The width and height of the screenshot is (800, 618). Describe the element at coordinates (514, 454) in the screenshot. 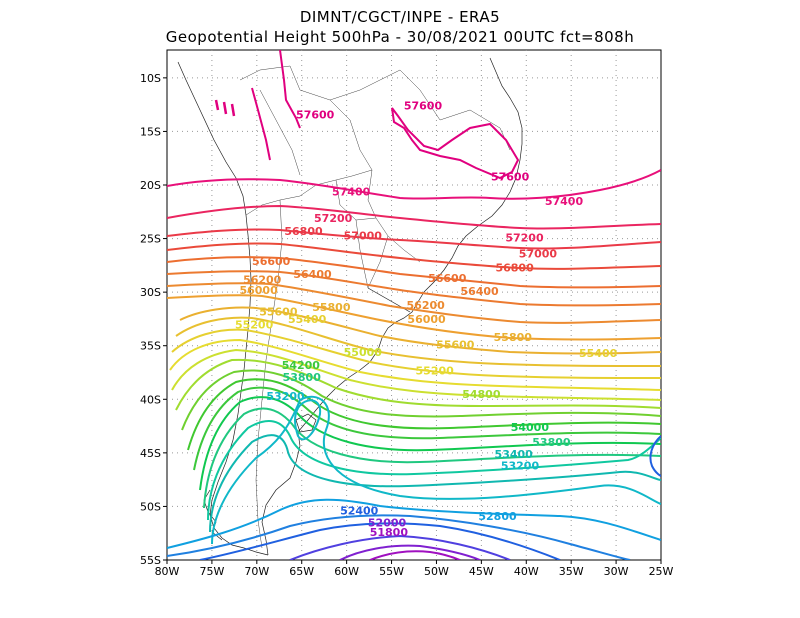

I see `contour-label: 53400` at that location.